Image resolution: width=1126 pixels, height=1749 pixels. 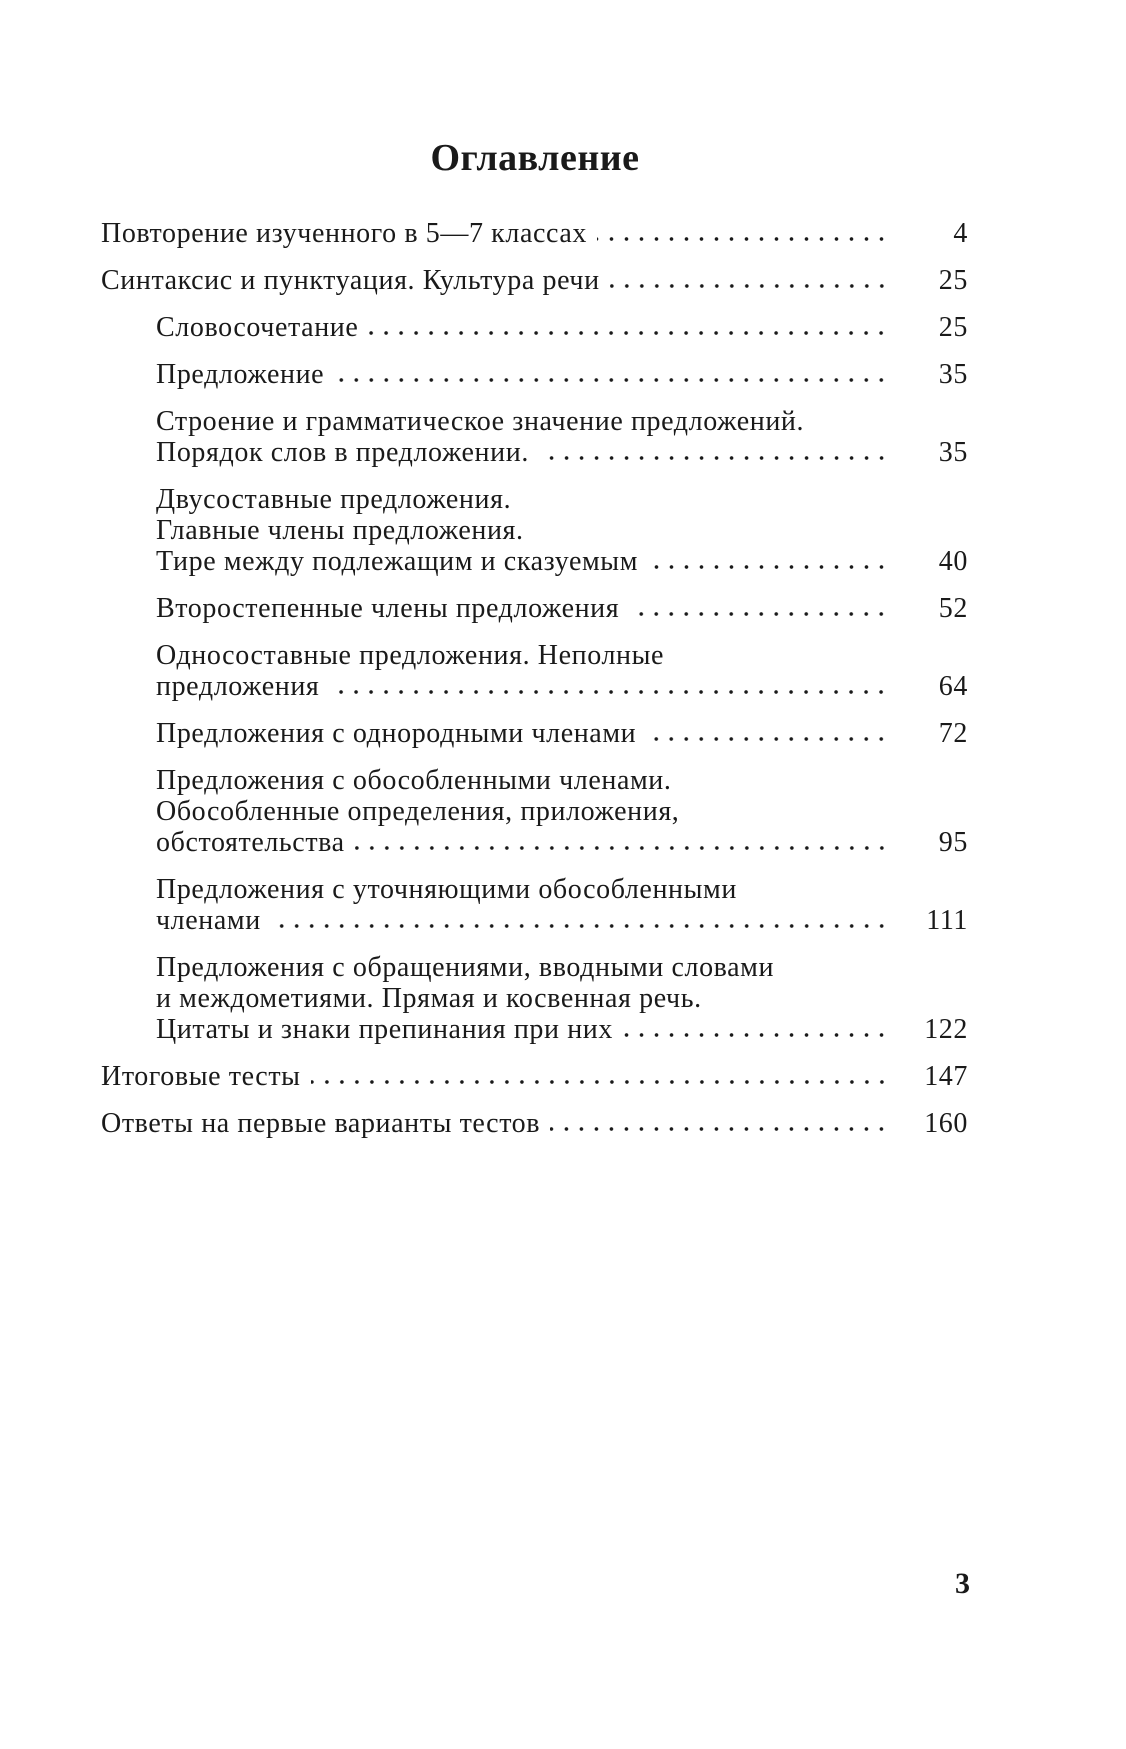 I want to click on toc-entry-line: Порядок слов в предложении. 35, so click(x=562, y=452).